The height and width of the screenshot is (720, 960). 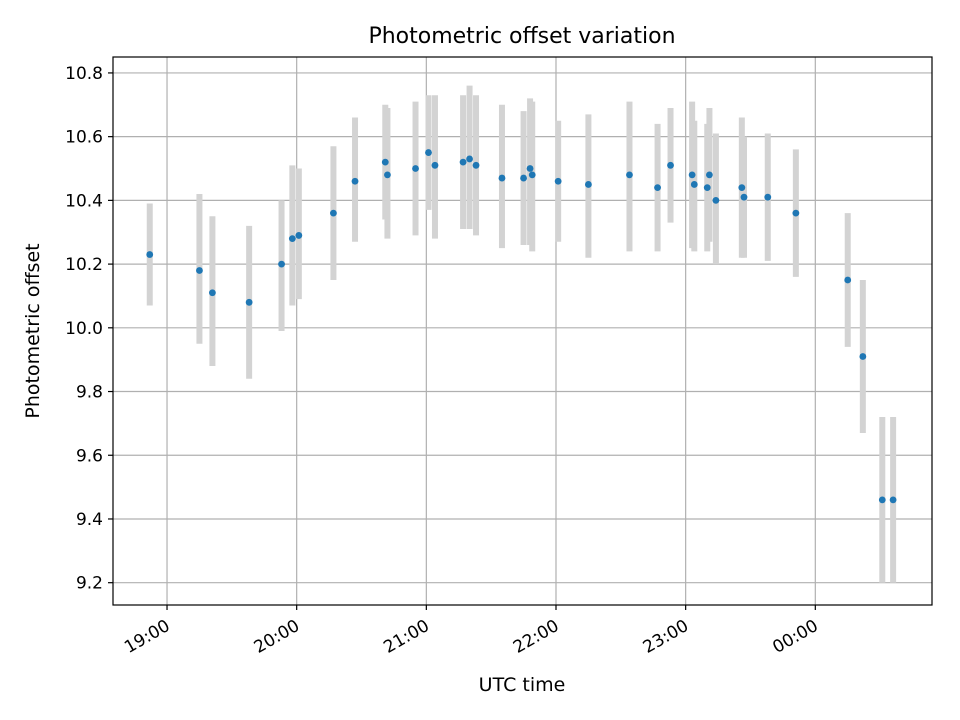 What do you see at coordinates (84, 265) in the screenshot?
I see `y-tick-label: 10.2` at bounding box center [84, 265].